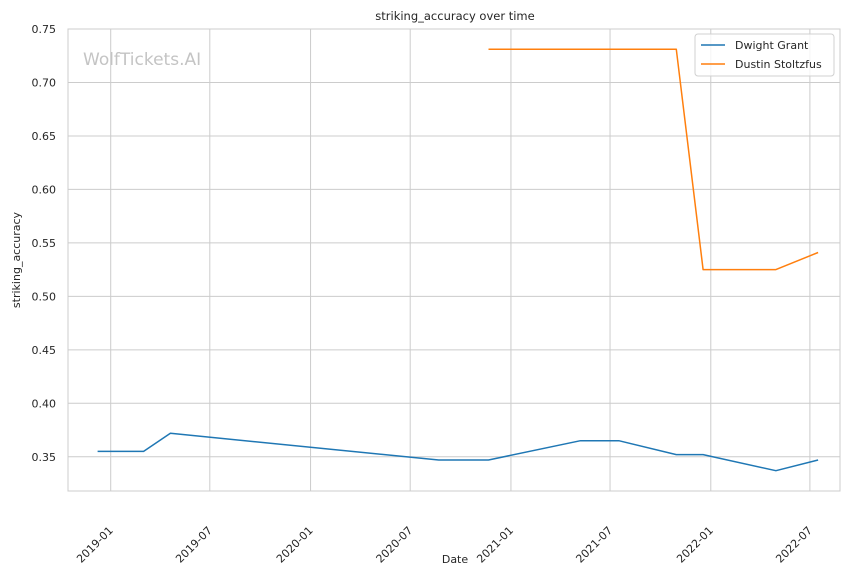 The height and width of the screenshot is (575, 852). Describe the element at coordinates (44, 350) in the screenshot. I see `y-tick-label: 0.45` at that location.